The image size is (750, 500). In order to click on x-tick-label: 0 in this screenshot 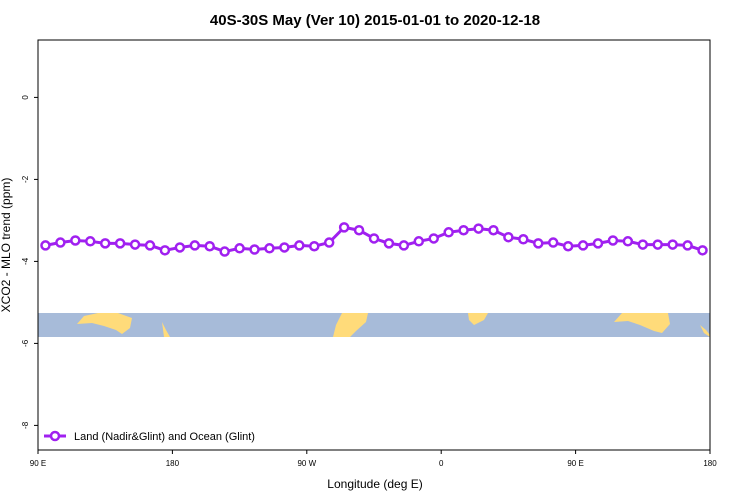, I will do `click(441, 463)`.